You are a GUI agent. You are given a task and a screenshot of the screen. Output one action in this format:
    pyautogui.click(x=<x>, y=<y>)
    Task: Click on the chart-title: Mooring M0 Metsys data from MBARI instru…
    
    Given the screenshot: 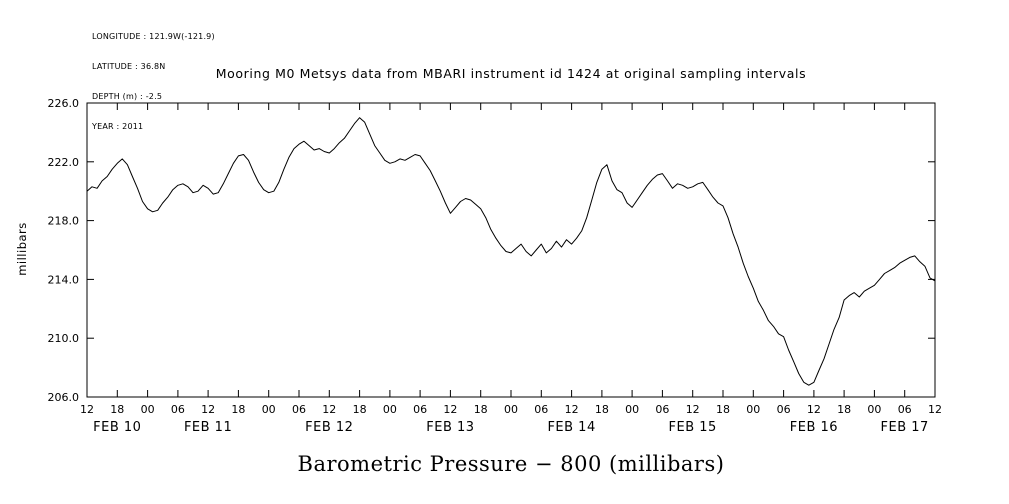 What is the action you would take?
    pyautogui.click(x=511, y=73)
    